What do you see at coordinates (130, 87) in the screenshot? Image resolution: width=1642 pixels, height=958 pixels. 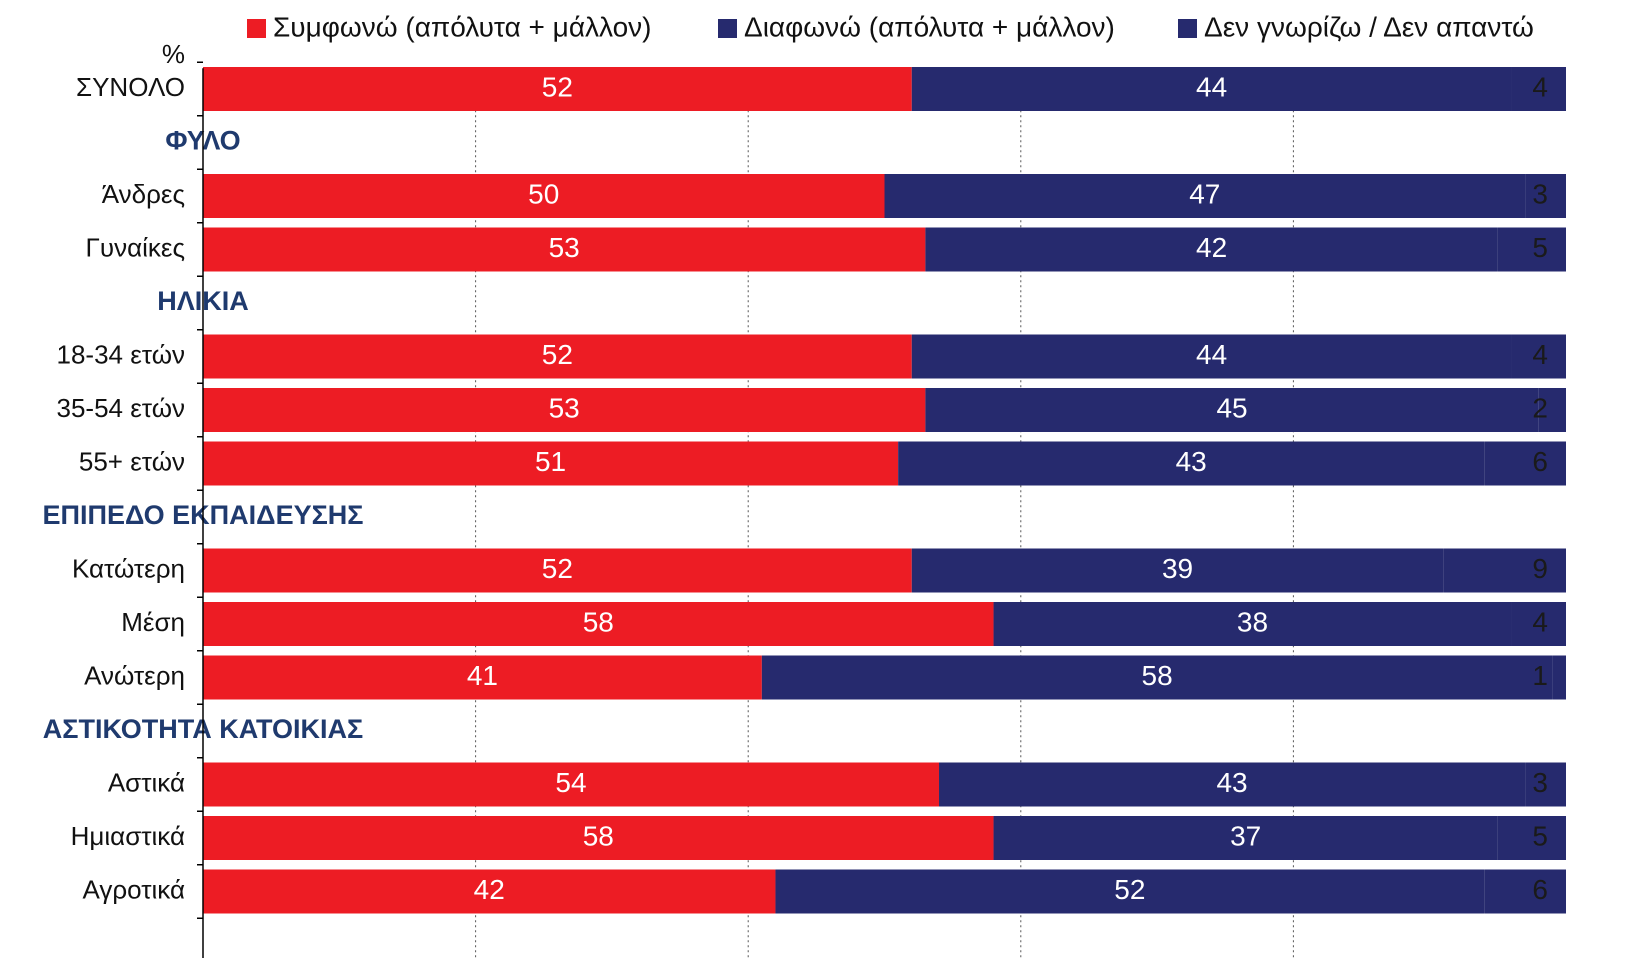 I see `y-tick-label: ΣΥΝΟΛΟ` at bounding box center [130, 87].